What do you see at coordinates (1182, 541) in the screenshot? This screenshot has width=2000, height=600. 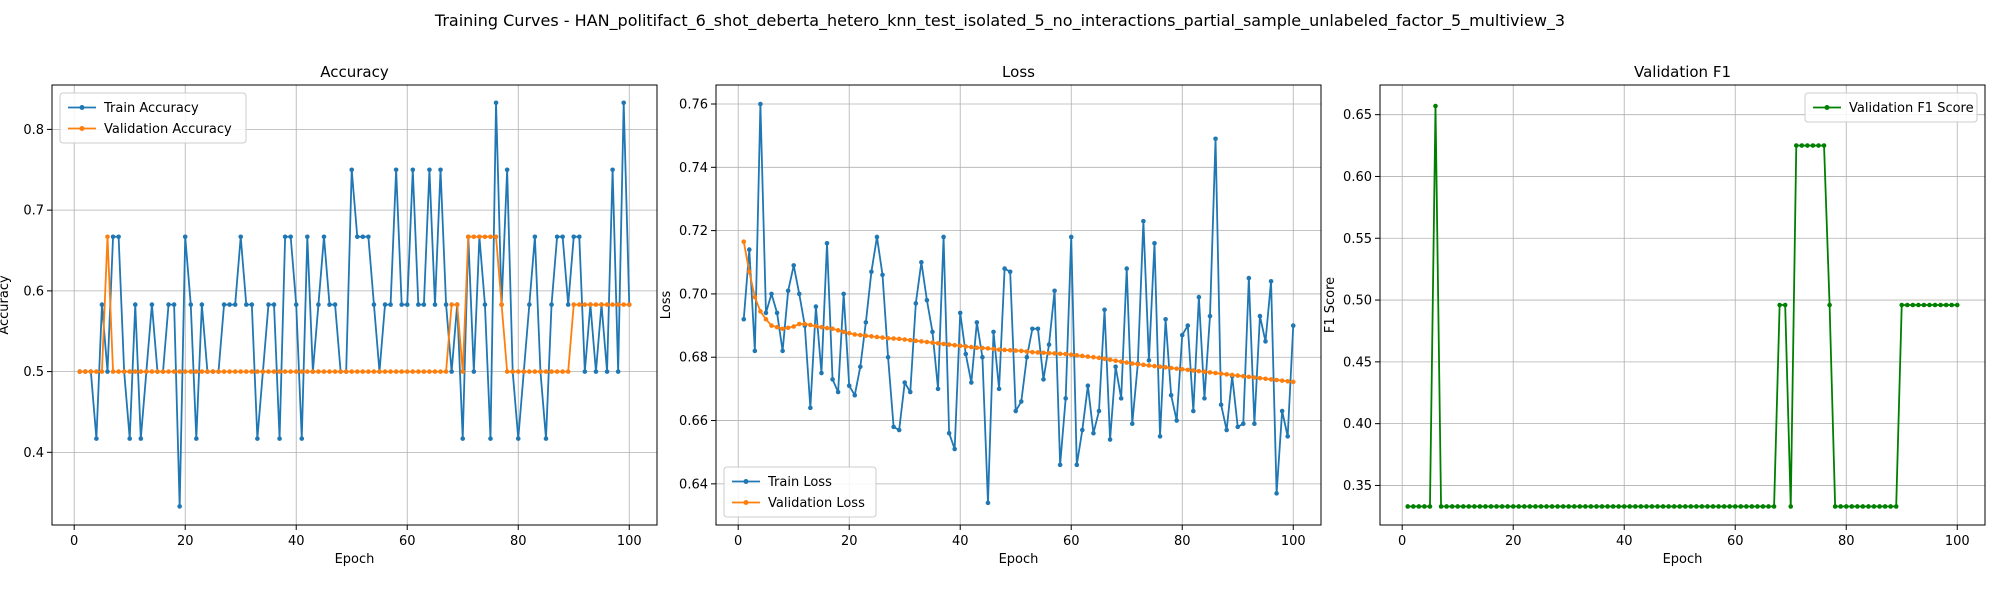 I see `x-tick-label: 80` at bounding box center [1182, 541].